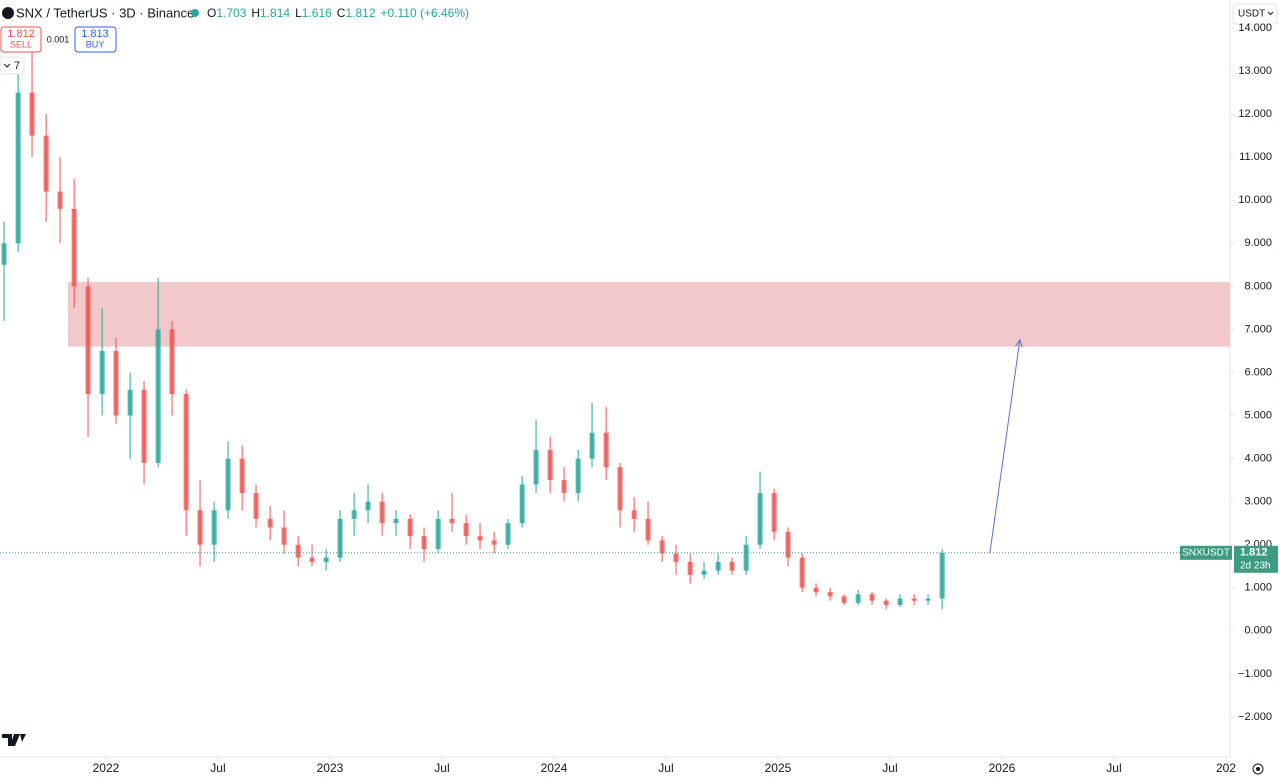 This screenshot has height=784, width=1280. What do you see at coordinates (211, 13) in the screenshot?
I see `o-label: O` at bounding box center [211, 13].